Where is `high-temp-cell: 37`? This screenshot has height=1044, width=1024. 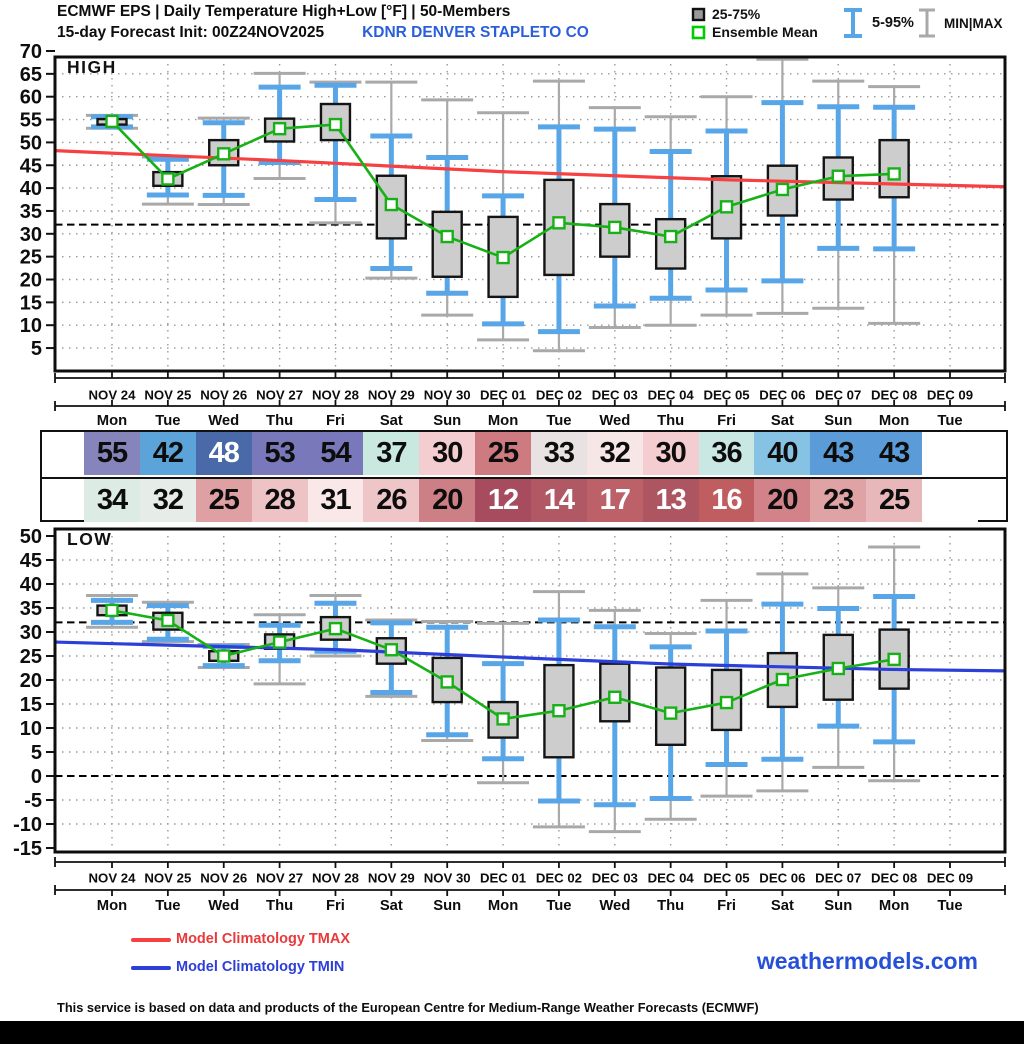
high-temp-cell: 37 is located at coordinates (391, 453).